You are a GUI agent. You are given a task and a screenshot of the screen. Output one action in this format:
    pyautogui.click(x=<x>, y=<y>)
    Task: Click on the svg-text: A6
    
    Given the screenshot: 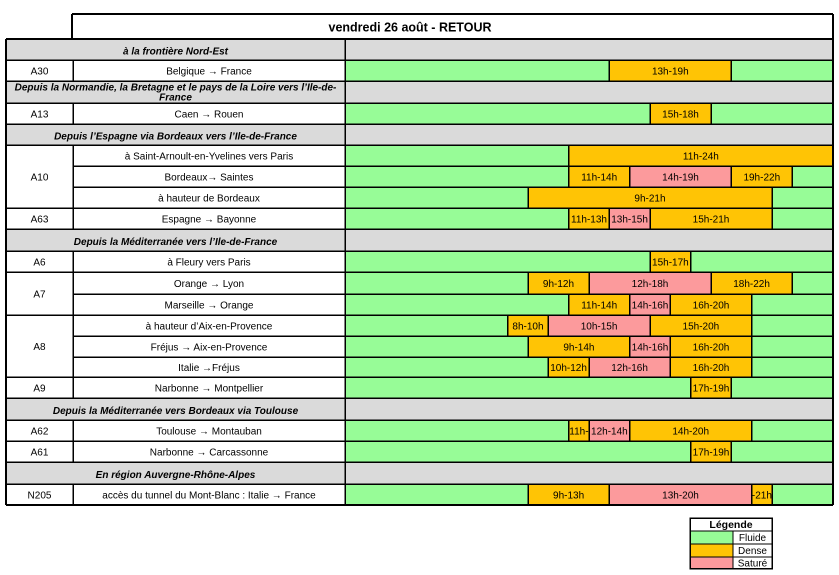 What is the action you would take?
    pyautogui.click(x=39, y=263)
    